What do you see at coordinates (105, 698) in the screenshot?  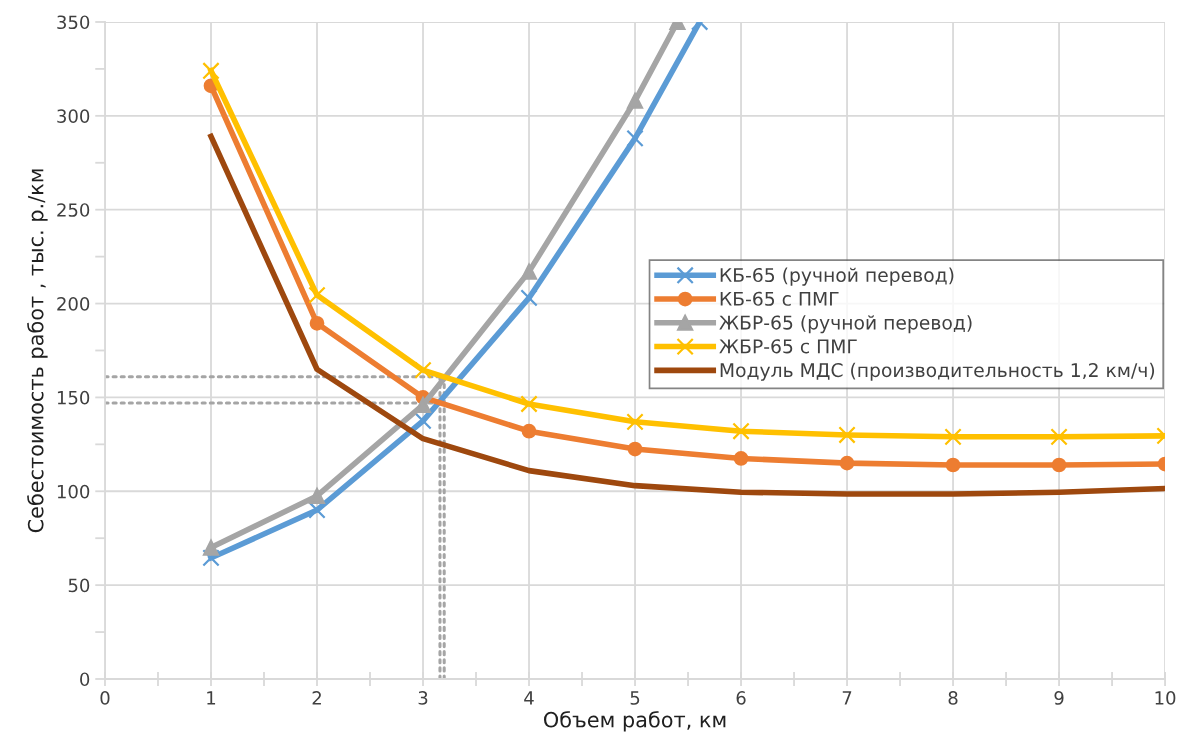 I see `x-tick-label: 0` at bounding box center [105, 698].